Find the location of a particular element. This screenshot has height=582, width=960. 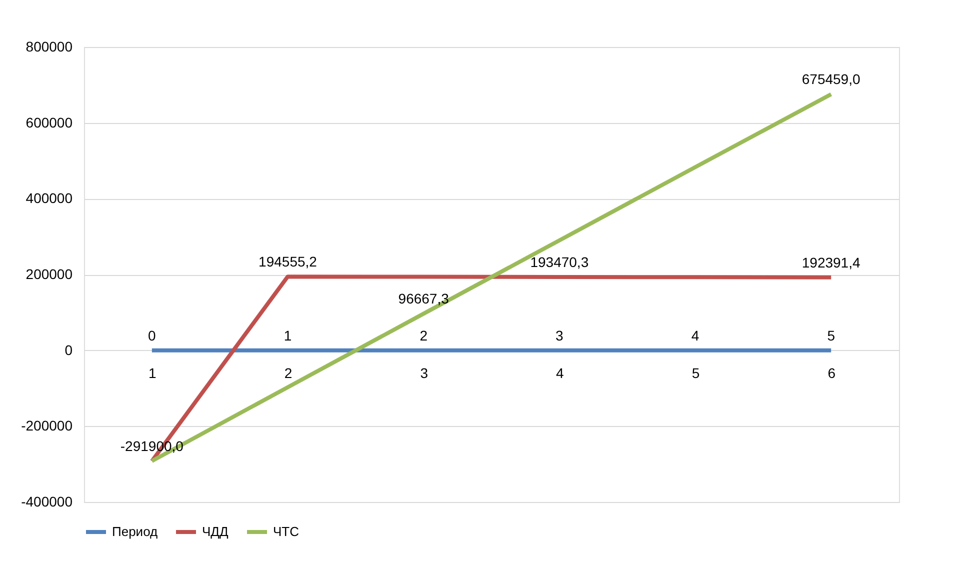

x-tick-label: 4 is located at coordinates (560, 372).